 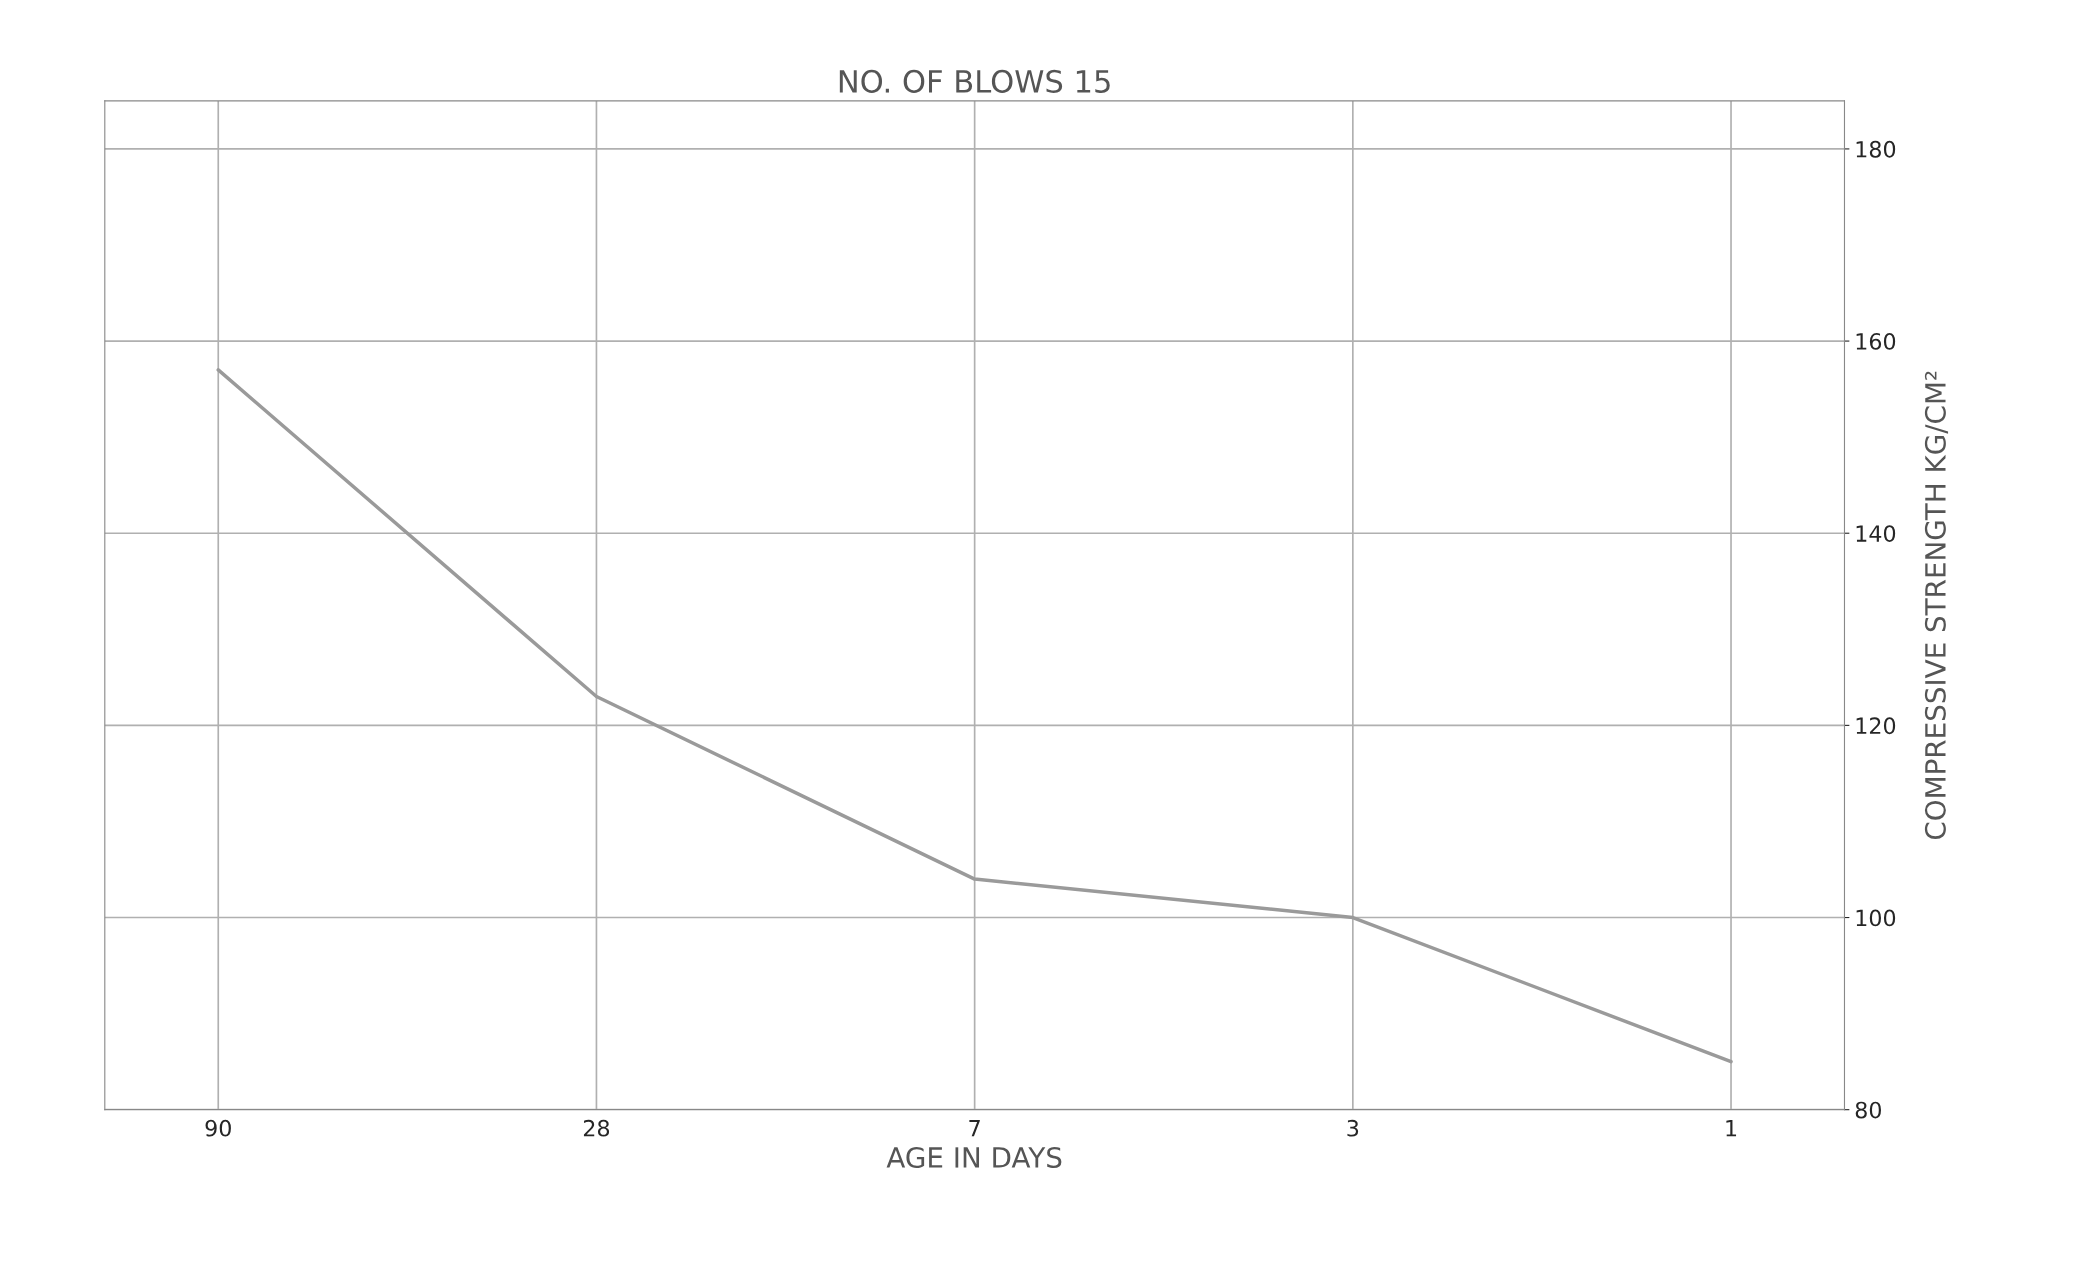 What do you see at coordinates (974, 1157) in the screenshot?
I see `x-axis-title: AGE IN DAYS` at bounding box center [974, 1157].